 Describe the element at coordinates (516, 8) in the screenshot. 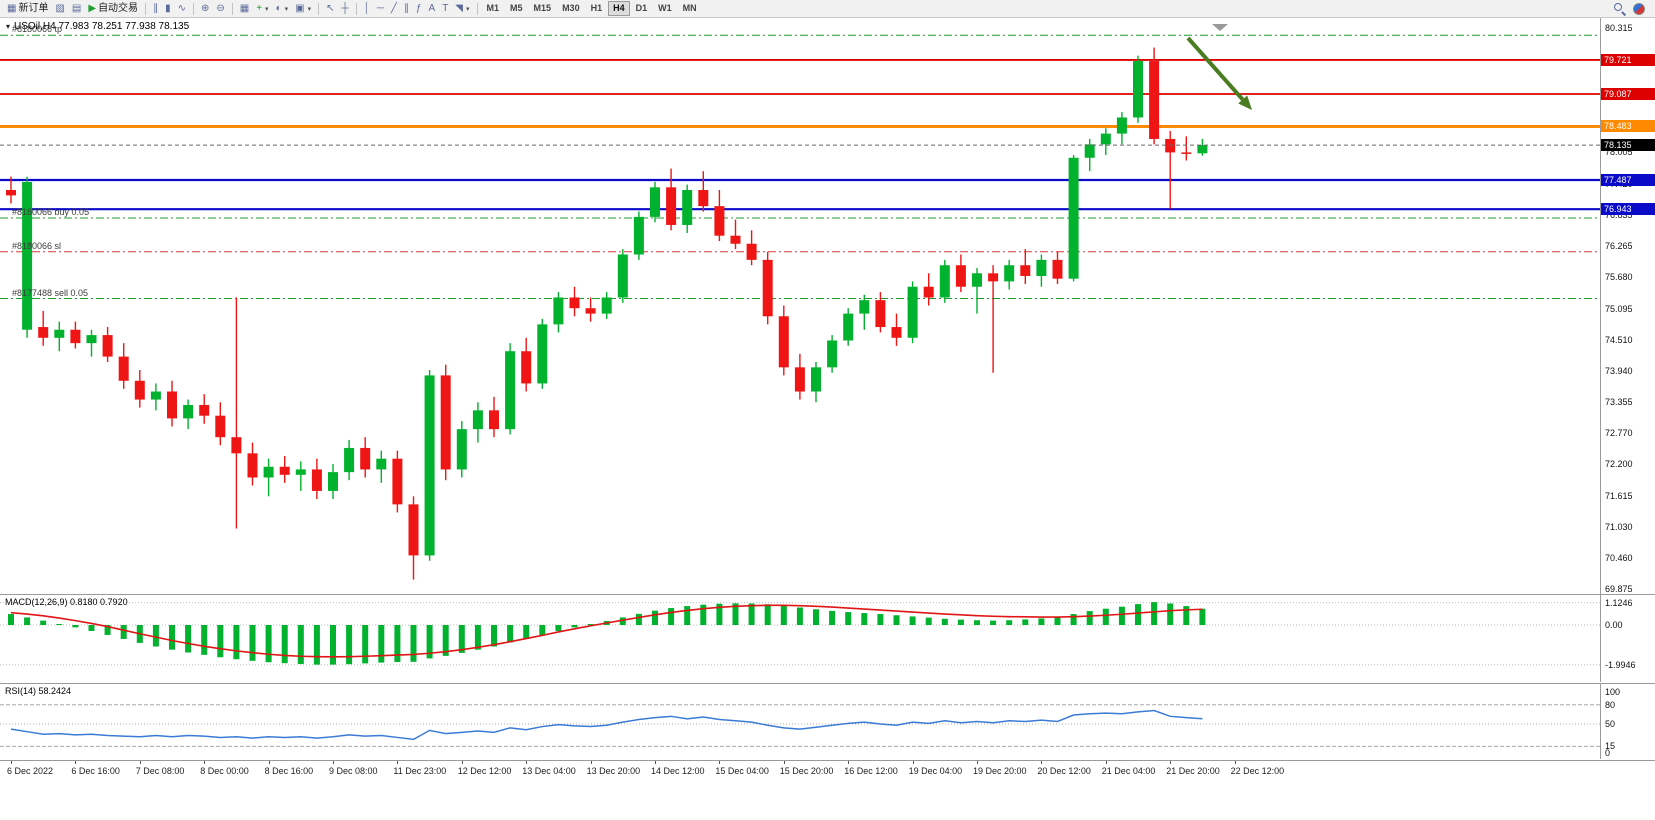

I see `timeframe-m5-button: M5` at that location.